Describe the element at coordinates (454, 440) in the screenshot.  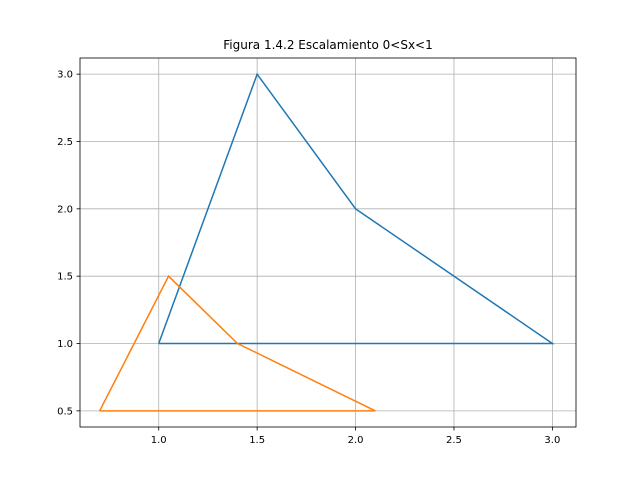
I see `x-tick-label-3: 2.5` at that location.